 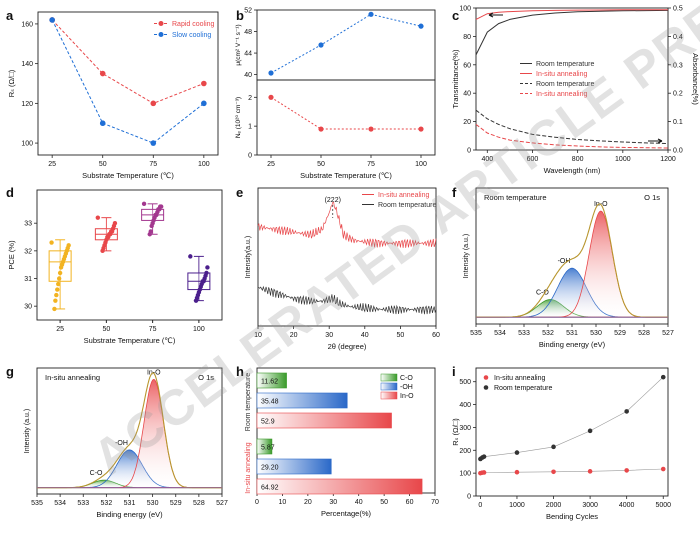 I want to click on panel-b-ytick-label: 44, so click(x=248, y=54).